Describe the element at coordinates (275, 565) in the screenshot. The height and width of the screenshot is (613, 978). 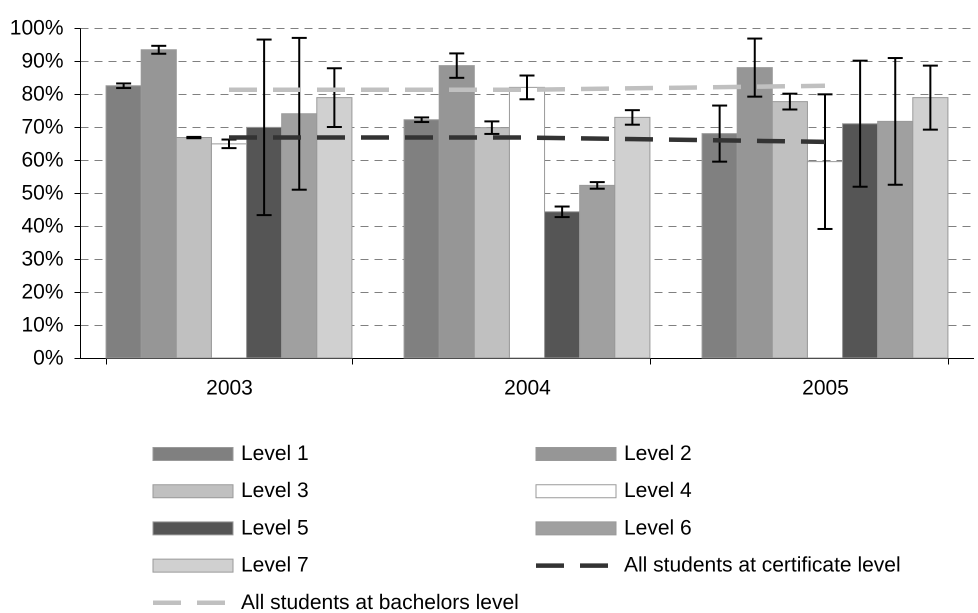
I see `legend-label: Level 7` at that location.